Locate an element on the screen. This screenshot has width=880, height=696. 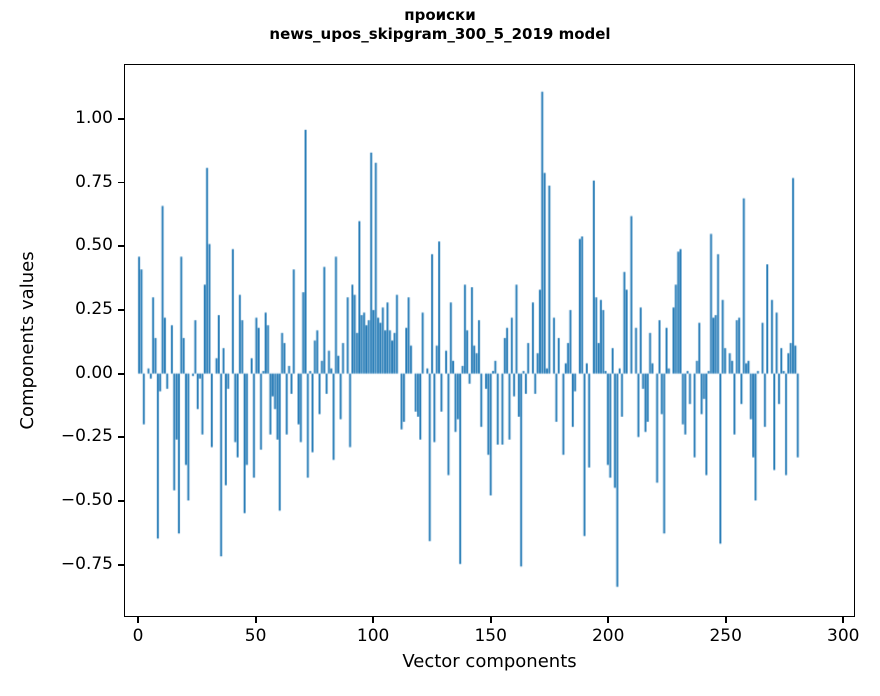
y-tick-label: 0.50 is located at coordinates (94, 245).